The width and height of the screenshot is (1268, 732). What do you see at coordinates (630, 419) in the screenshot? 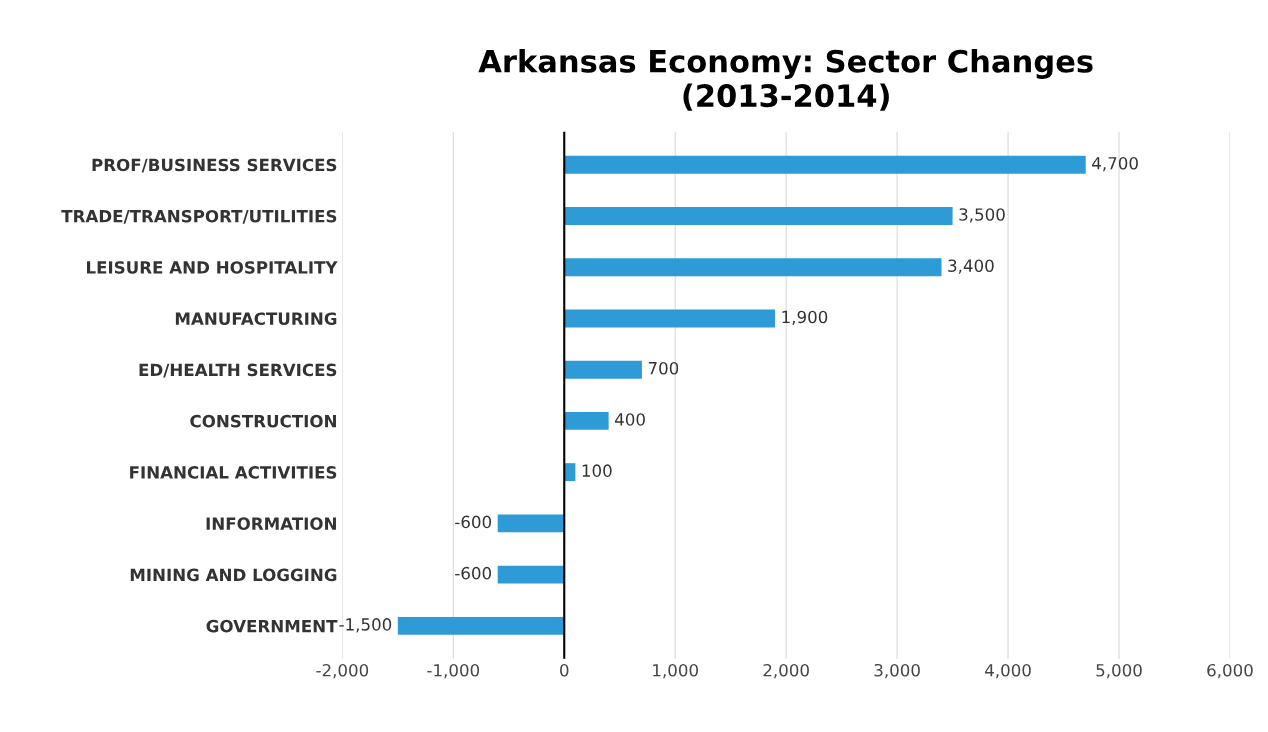
I see `data-label: 400` at bounding box center [630, 419].